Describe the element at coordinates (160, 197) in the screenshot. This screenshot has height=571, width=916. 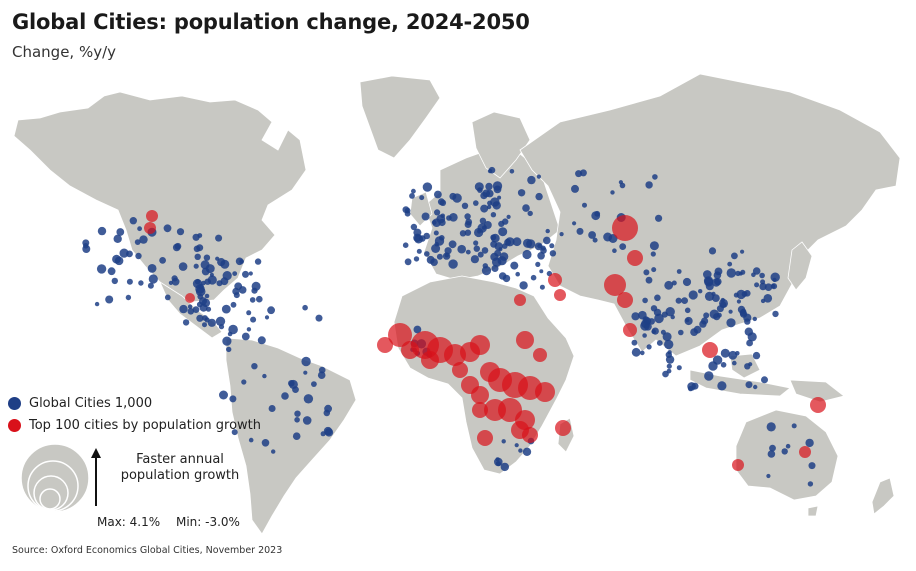
I see `land-north-america` at that location.